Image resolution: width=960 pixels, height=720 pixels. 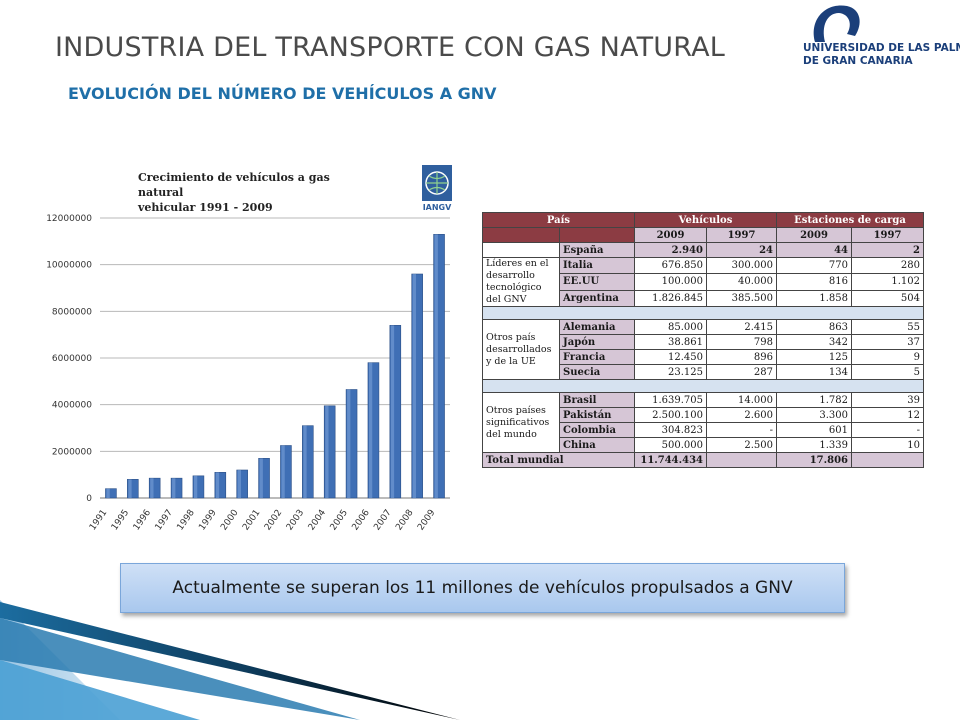 I want to click on y-tick-label: 6000000, so click(x=72, y=359).